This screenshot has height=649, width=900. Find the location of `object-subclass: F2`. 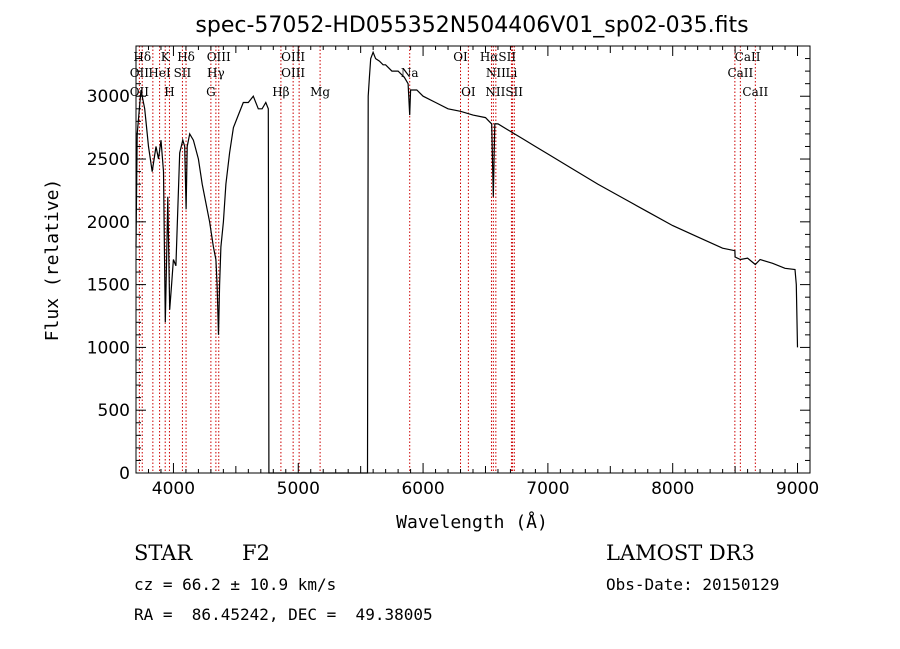

object-subclass: F2 is located at coordinates (256, 553).